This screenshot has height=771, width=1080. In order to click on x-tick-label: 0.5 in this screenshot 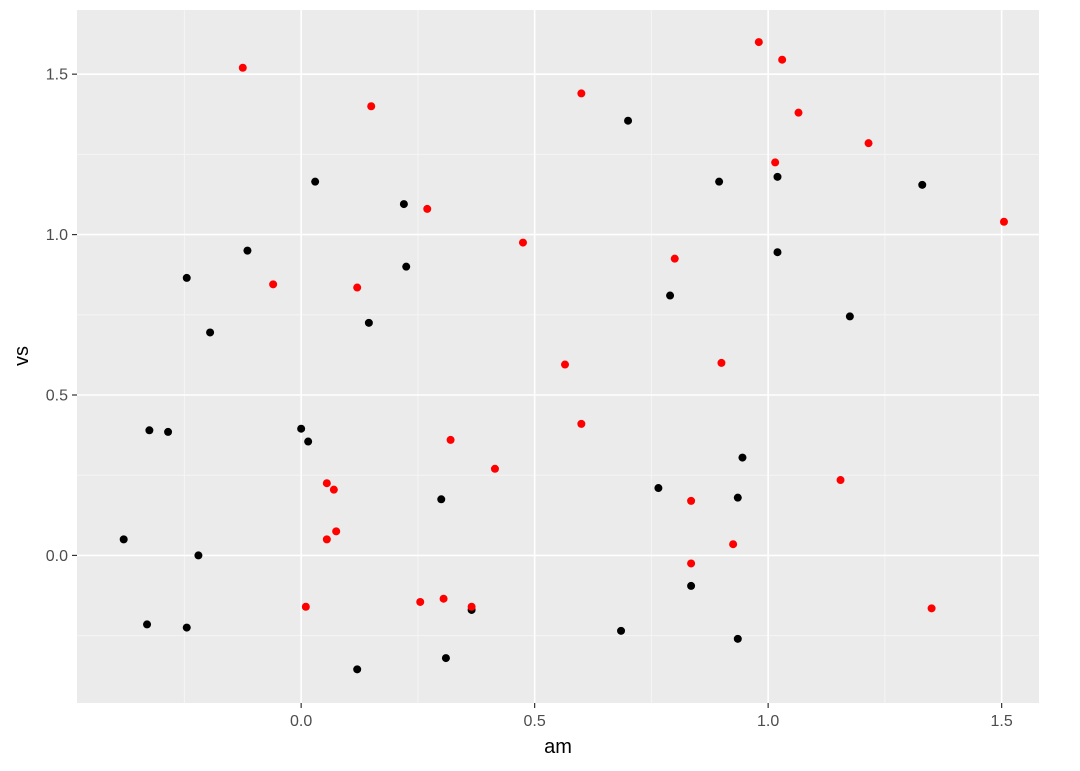, I will do `click(535, 721)`.